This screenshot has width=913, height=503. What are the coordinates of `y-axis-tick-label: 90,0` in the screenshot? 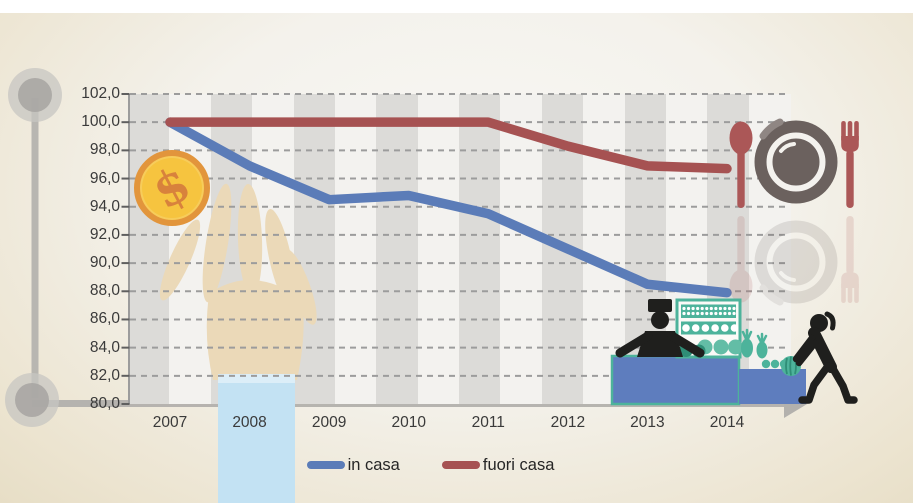 It's located at (104, 263).